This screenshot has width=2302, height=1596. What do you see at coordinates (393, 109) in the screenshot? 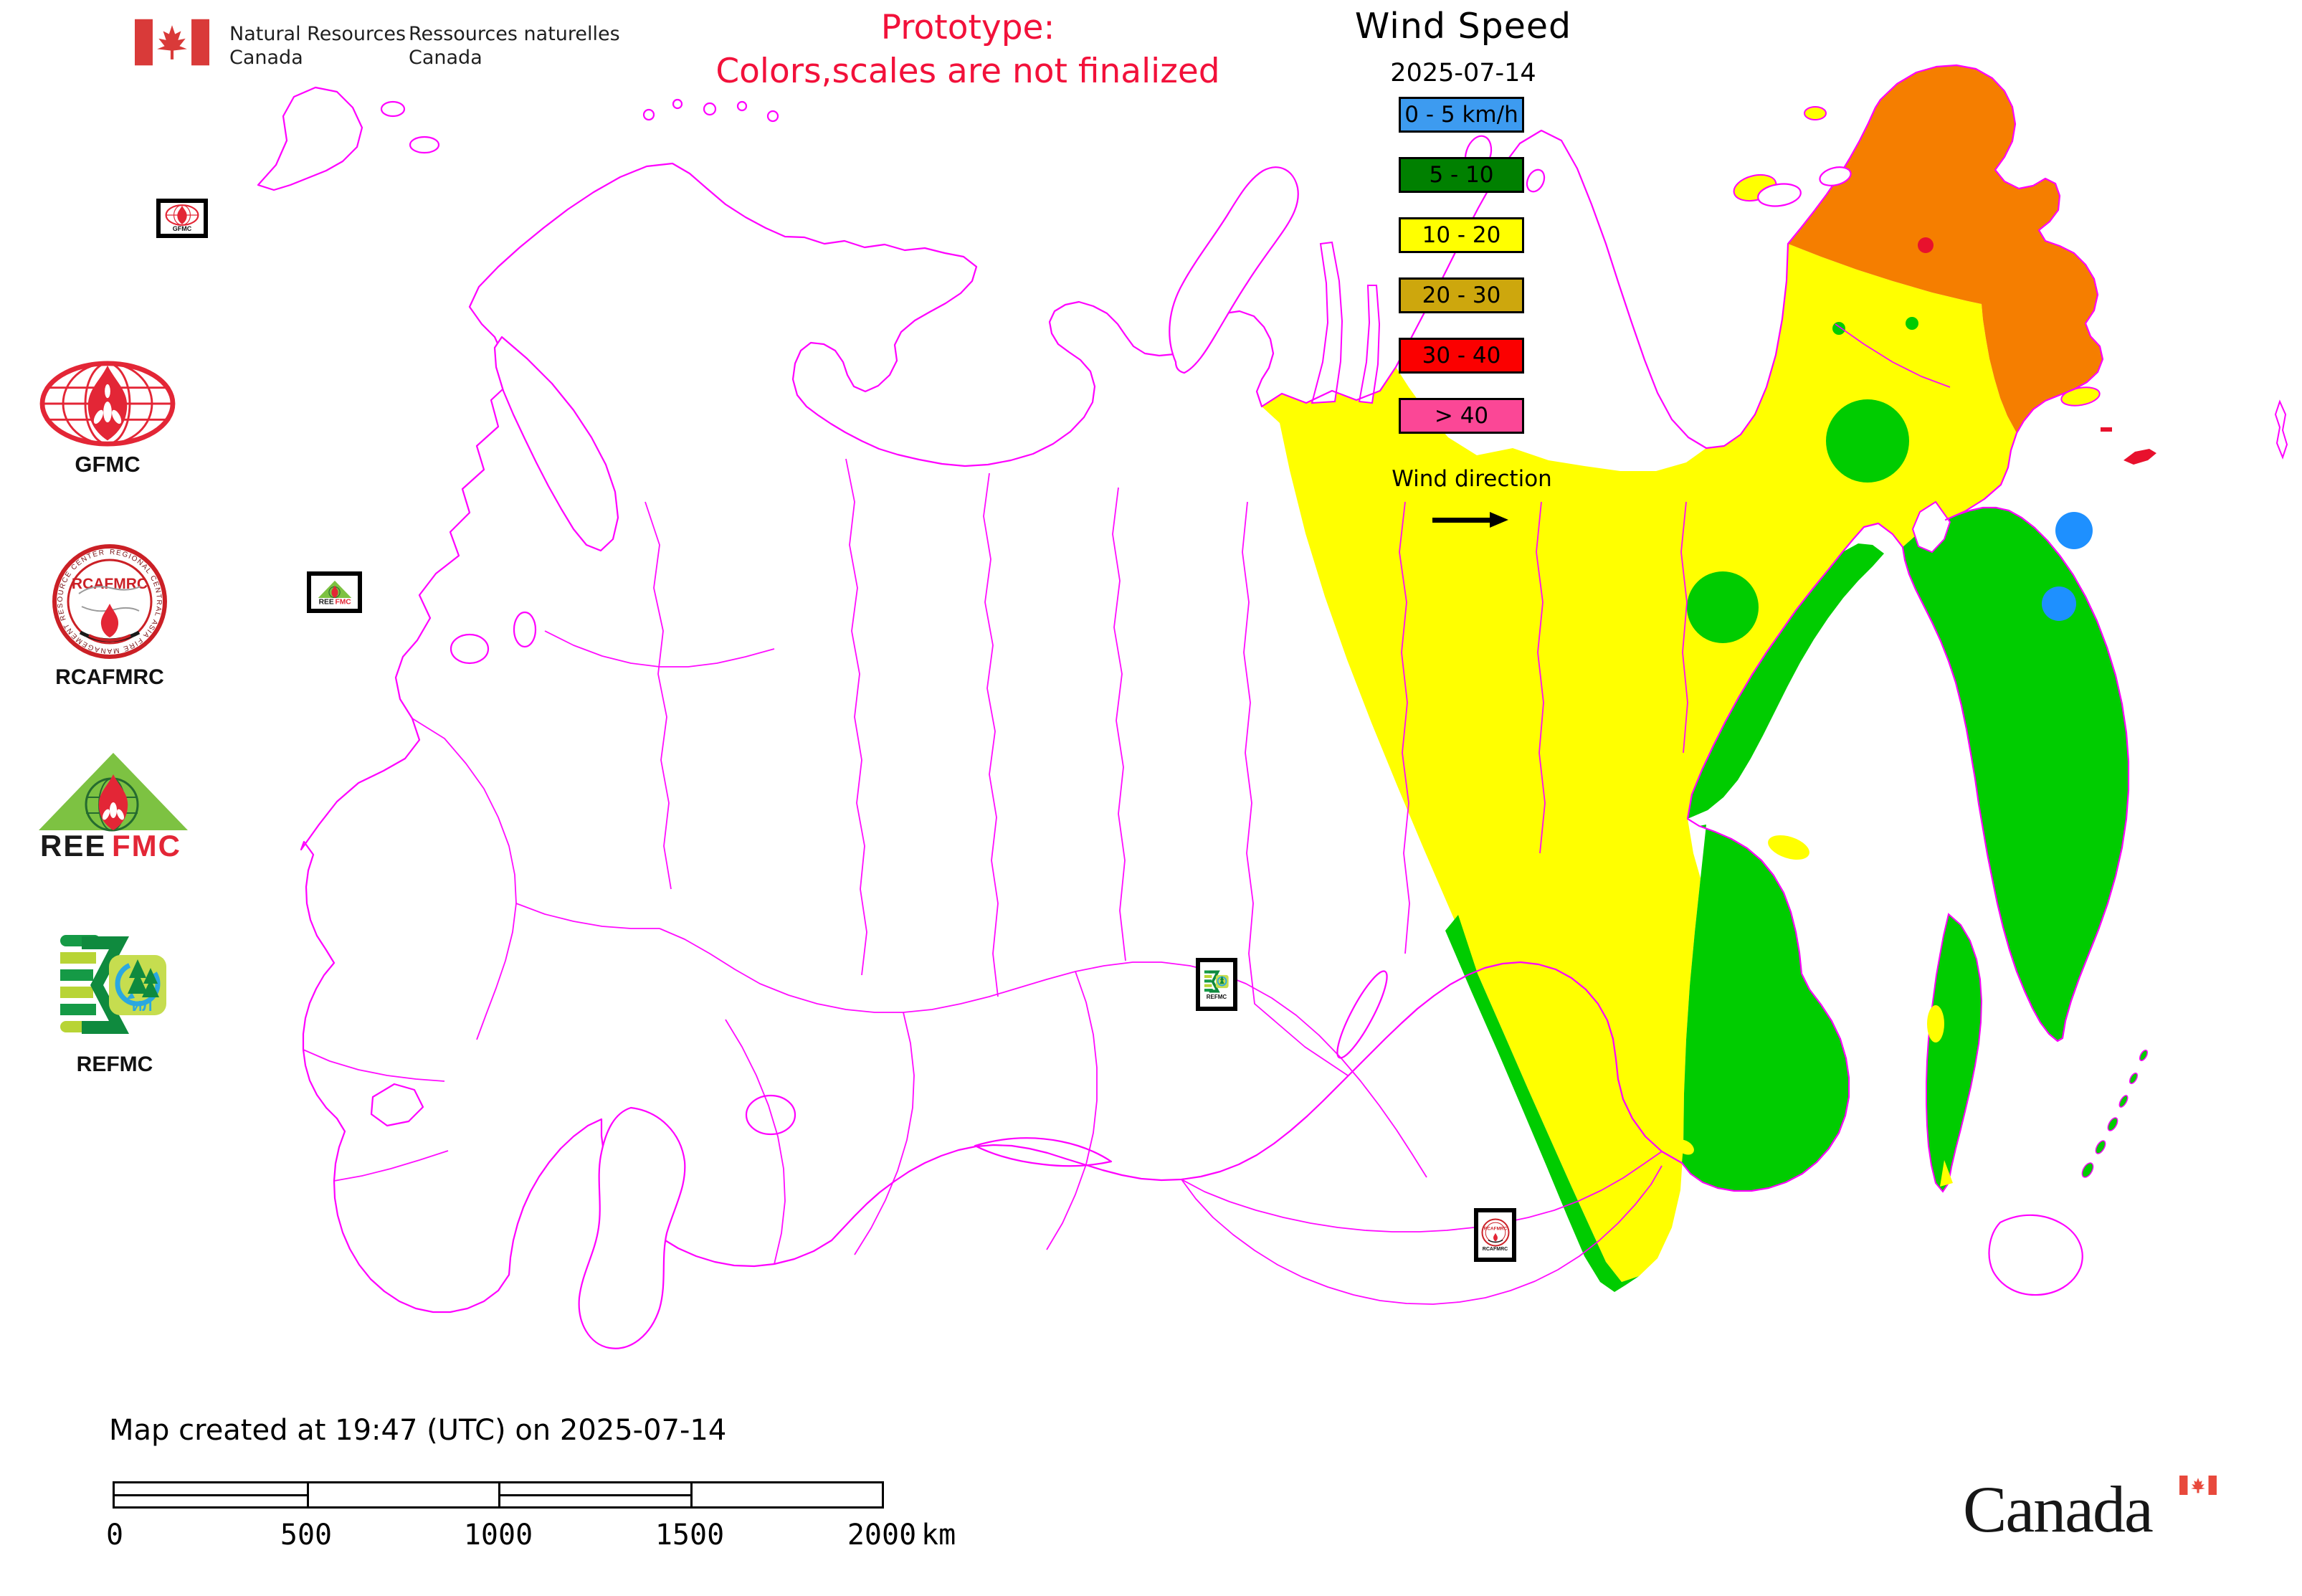
I see `island-svalbard-small` at bounding box center [393, 109].